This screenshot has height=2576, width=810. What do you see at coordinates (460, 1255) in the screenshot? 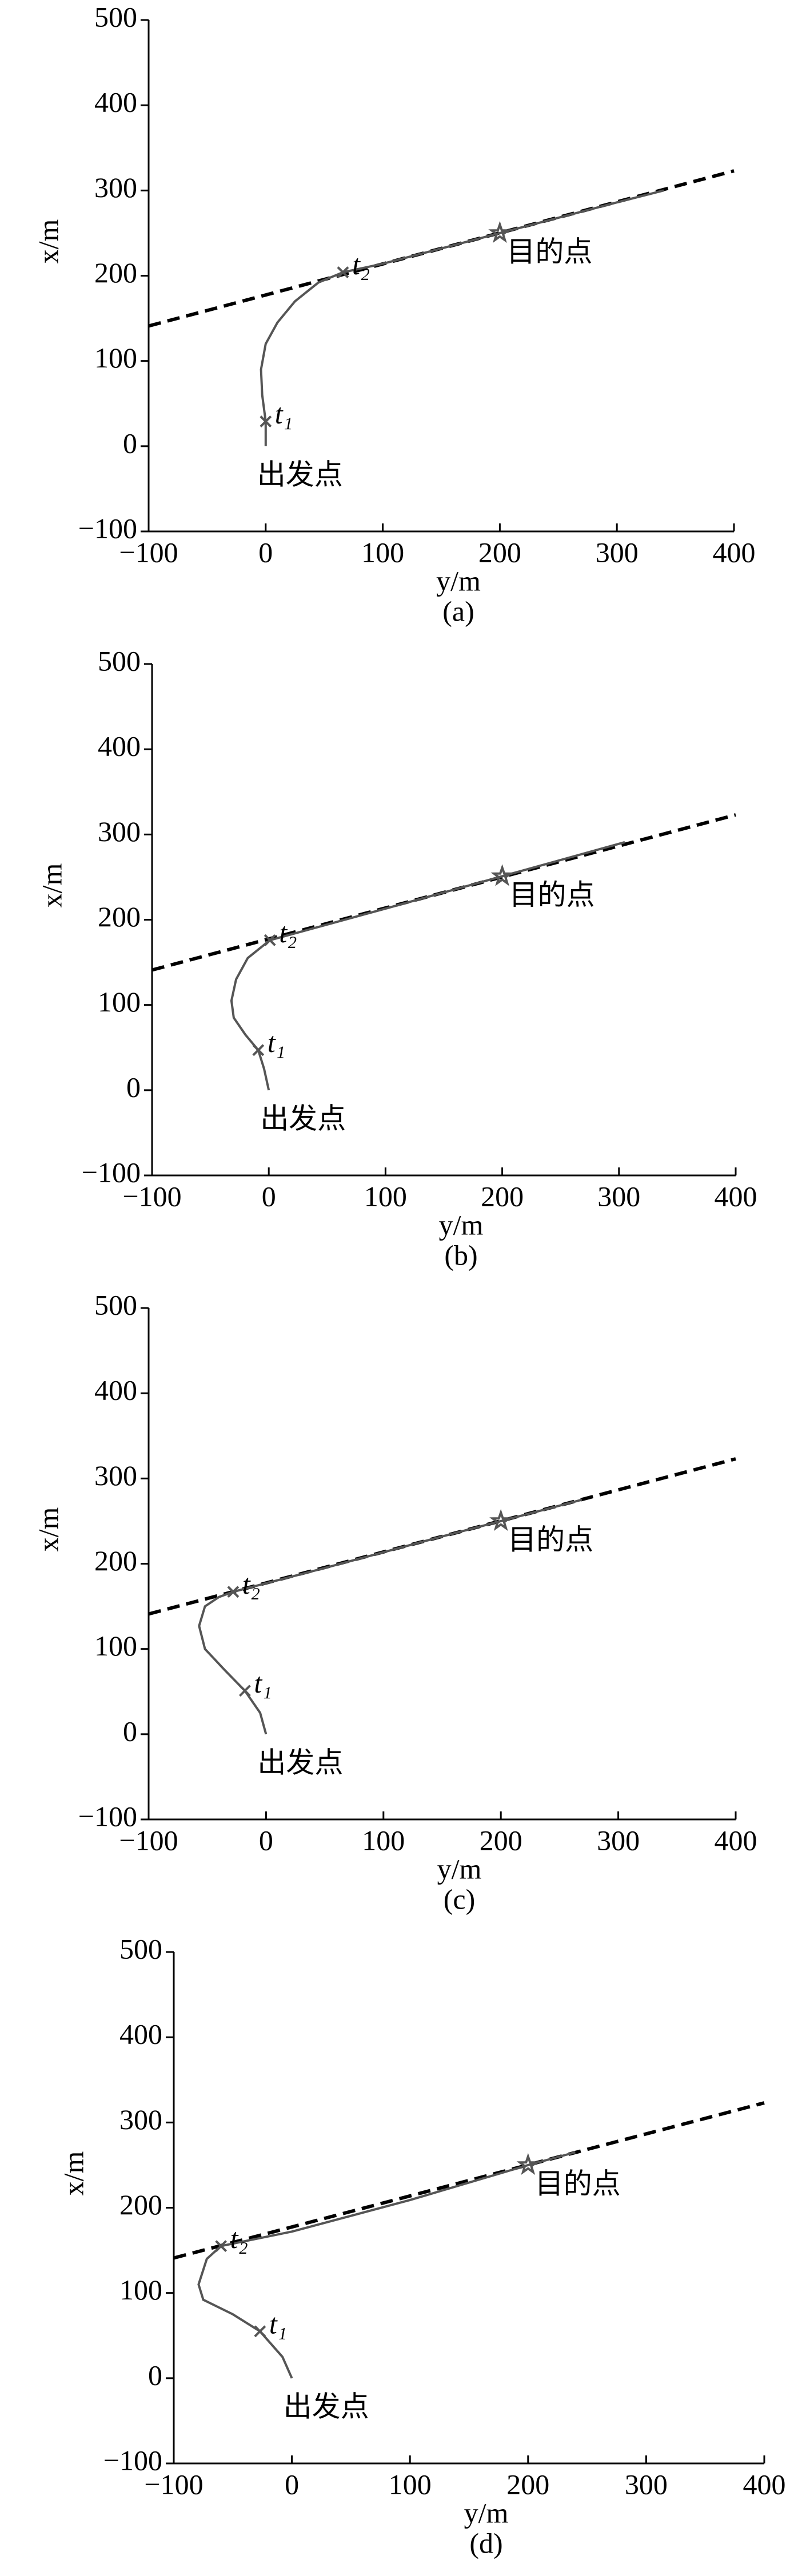
I see `caption: (b)` at bounding box center [460, 1255].